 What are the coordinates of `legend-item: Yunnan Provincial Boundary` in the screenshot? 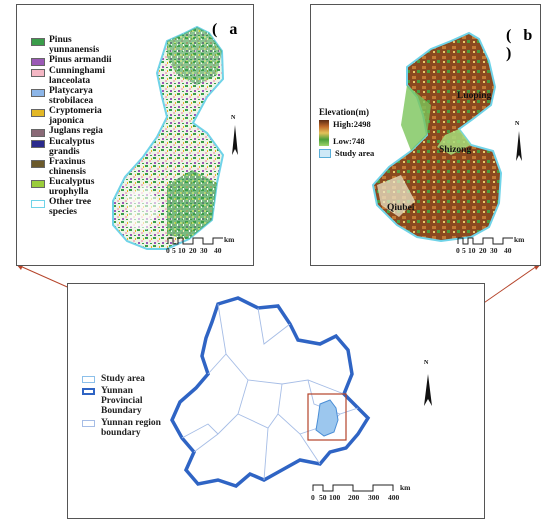 It's located at (121, 401).